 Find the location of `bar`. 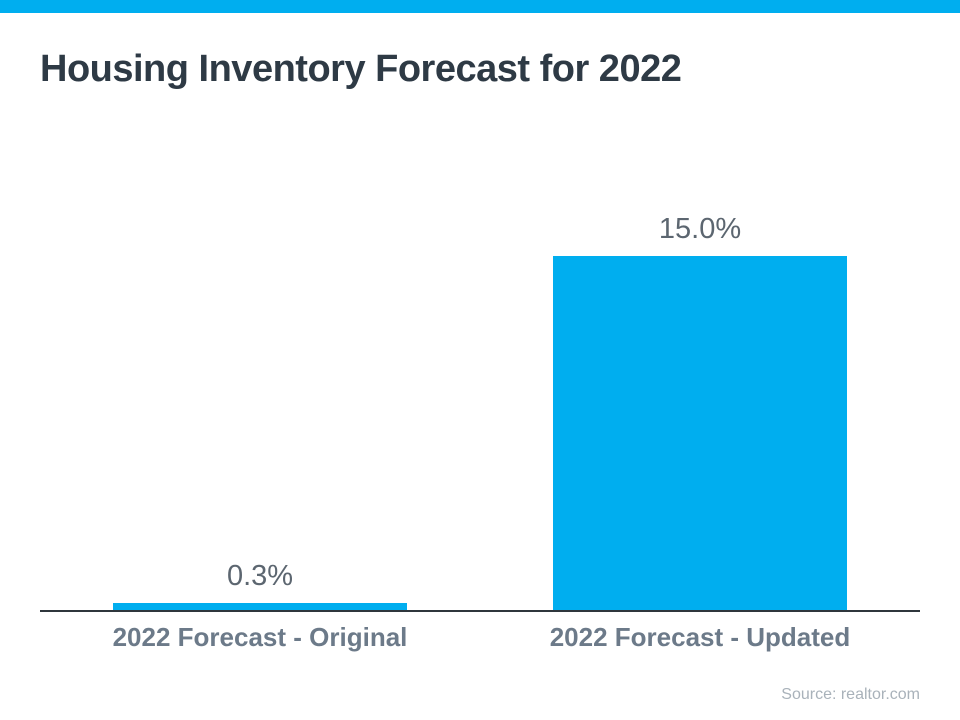

bar is located at coordinates (260, 607).